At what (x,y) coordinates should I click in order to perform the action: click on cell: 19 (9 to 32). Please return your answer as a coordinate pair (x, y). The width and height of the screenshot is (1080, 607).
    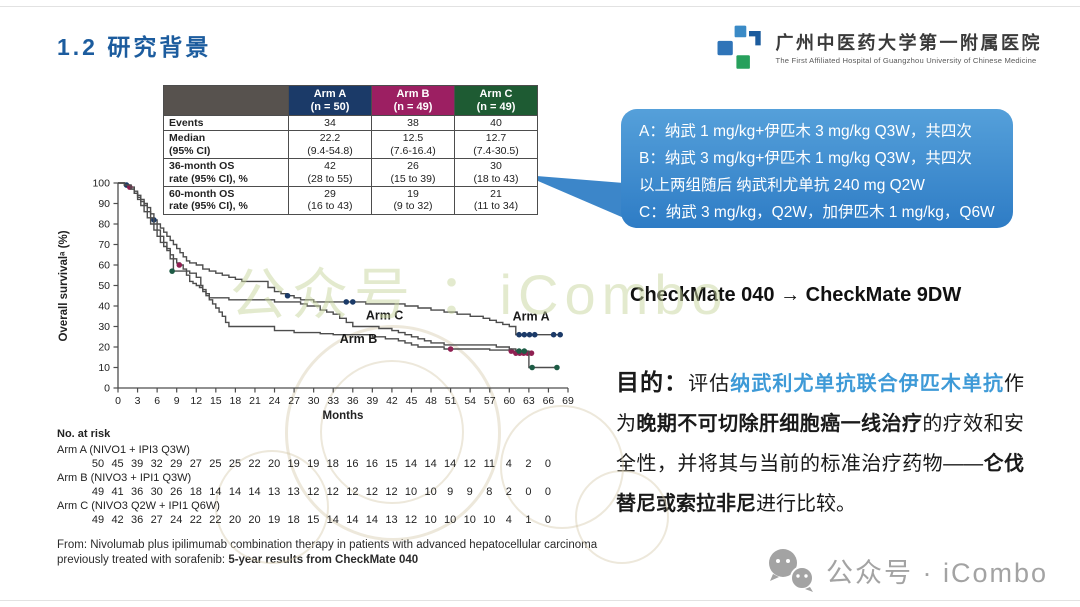
    Looking at the image, I should click on (413, 200).